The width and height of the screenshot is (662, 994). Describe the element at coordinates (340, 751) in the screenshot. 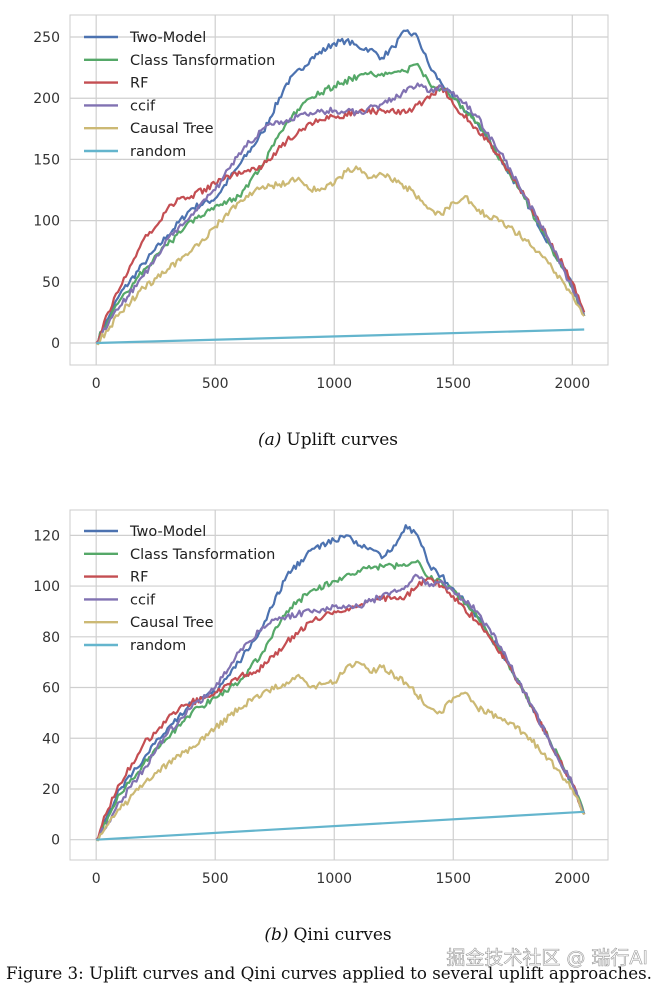

I see `qini-series-causal-tree` at that location.